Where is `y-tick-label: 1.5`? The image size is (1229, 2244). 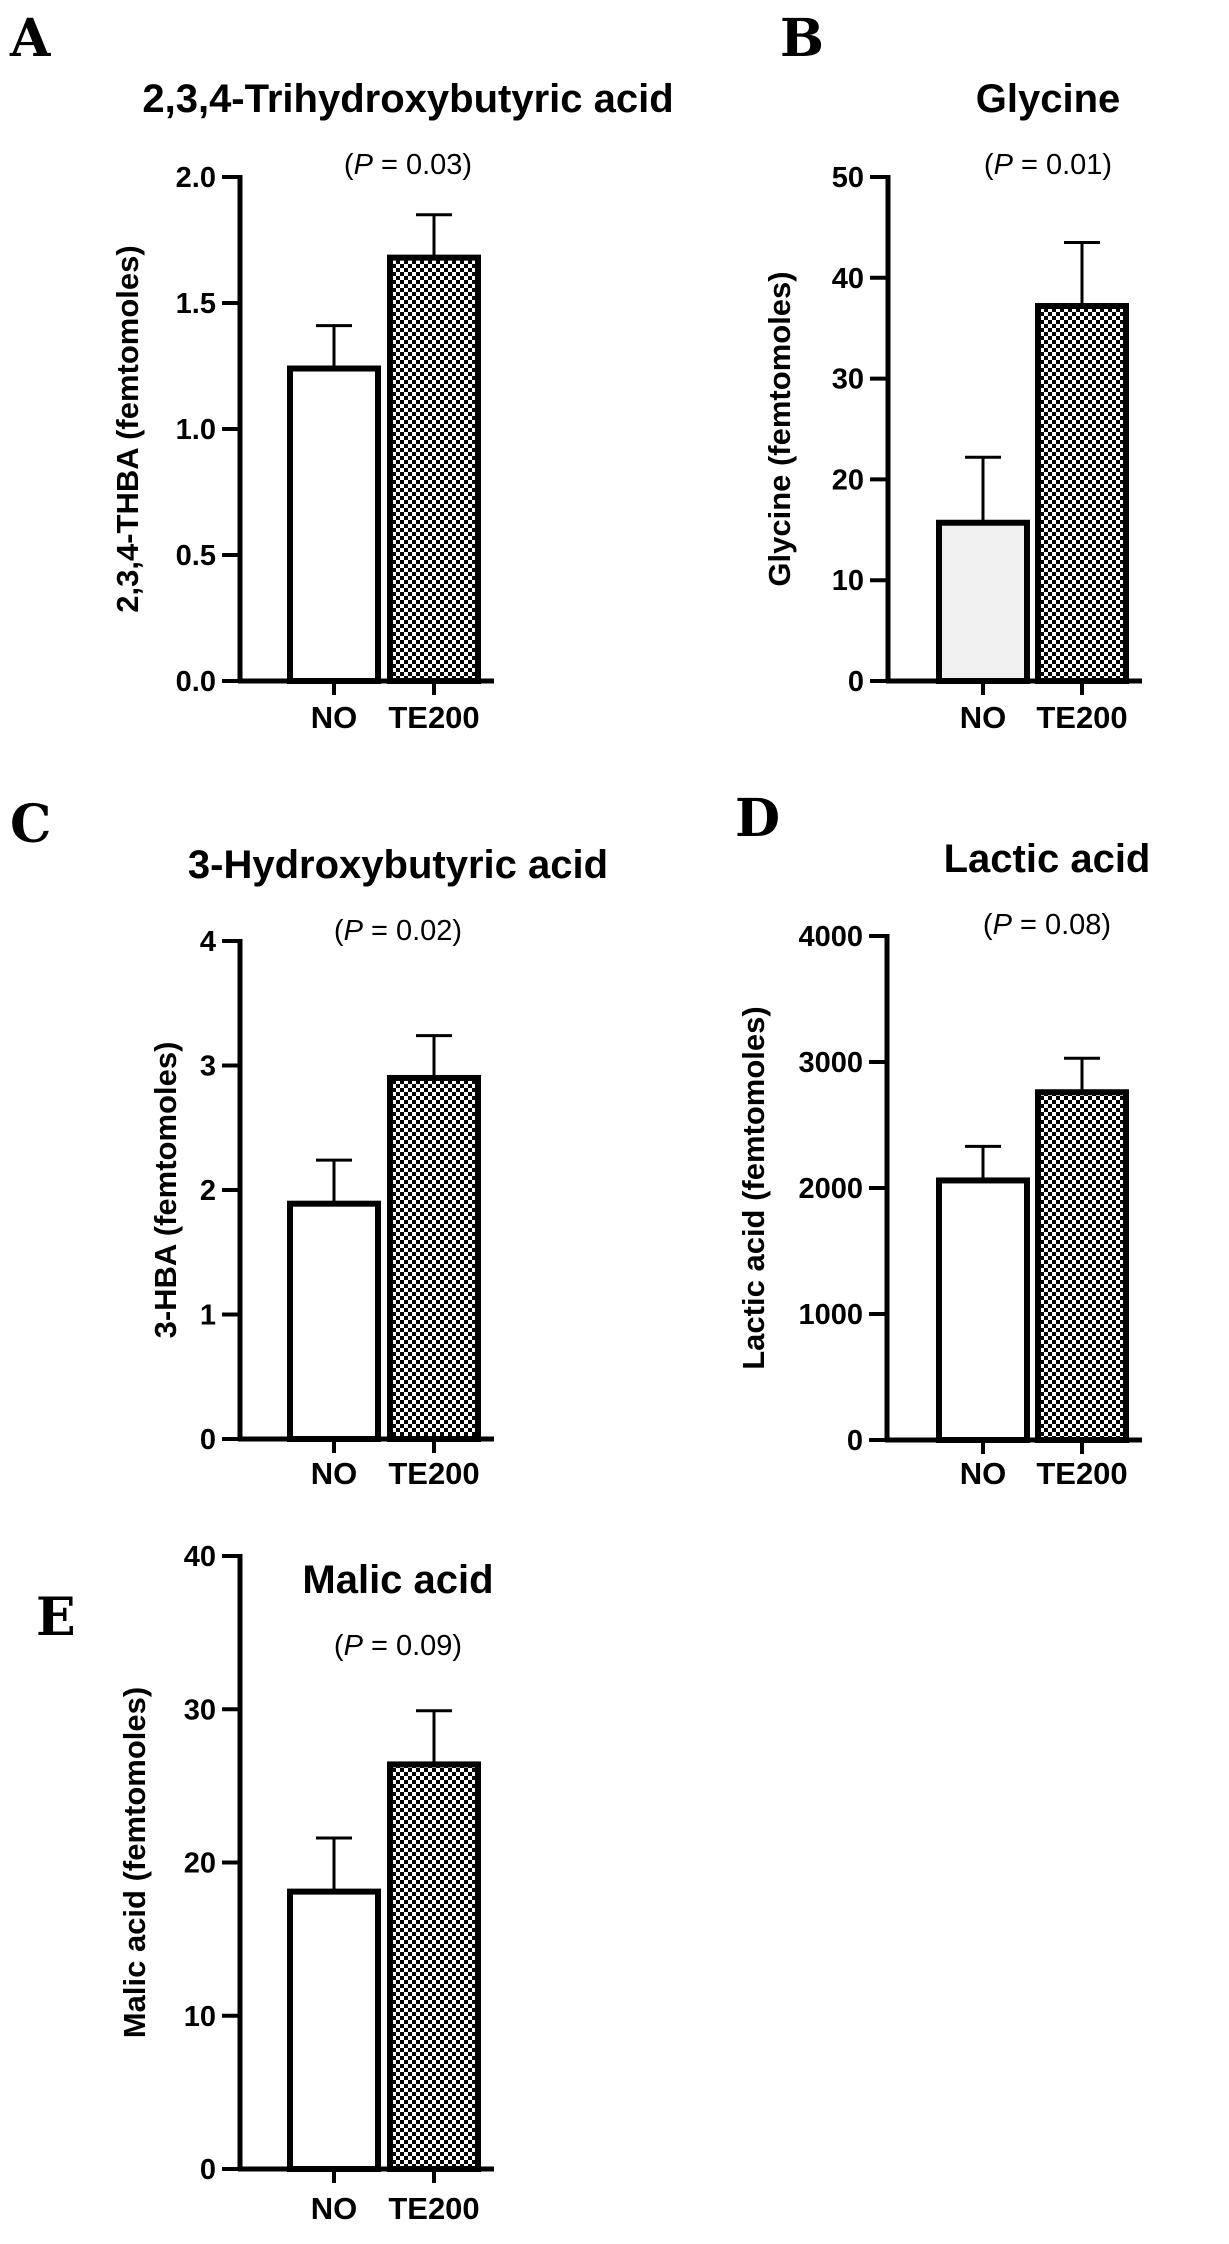
y-tick-label: 1.5 is located at coordinates (196, 304).